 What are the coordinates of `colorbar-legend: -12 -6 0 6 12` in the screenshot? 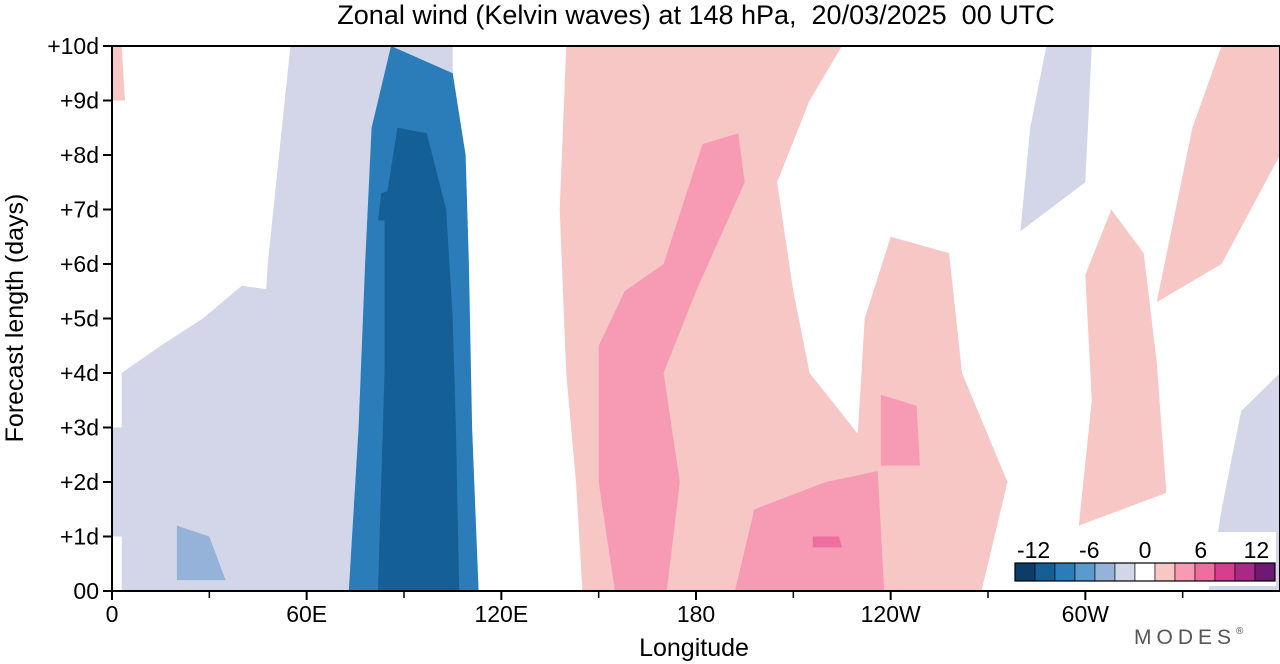 It's located at (1143, 559).